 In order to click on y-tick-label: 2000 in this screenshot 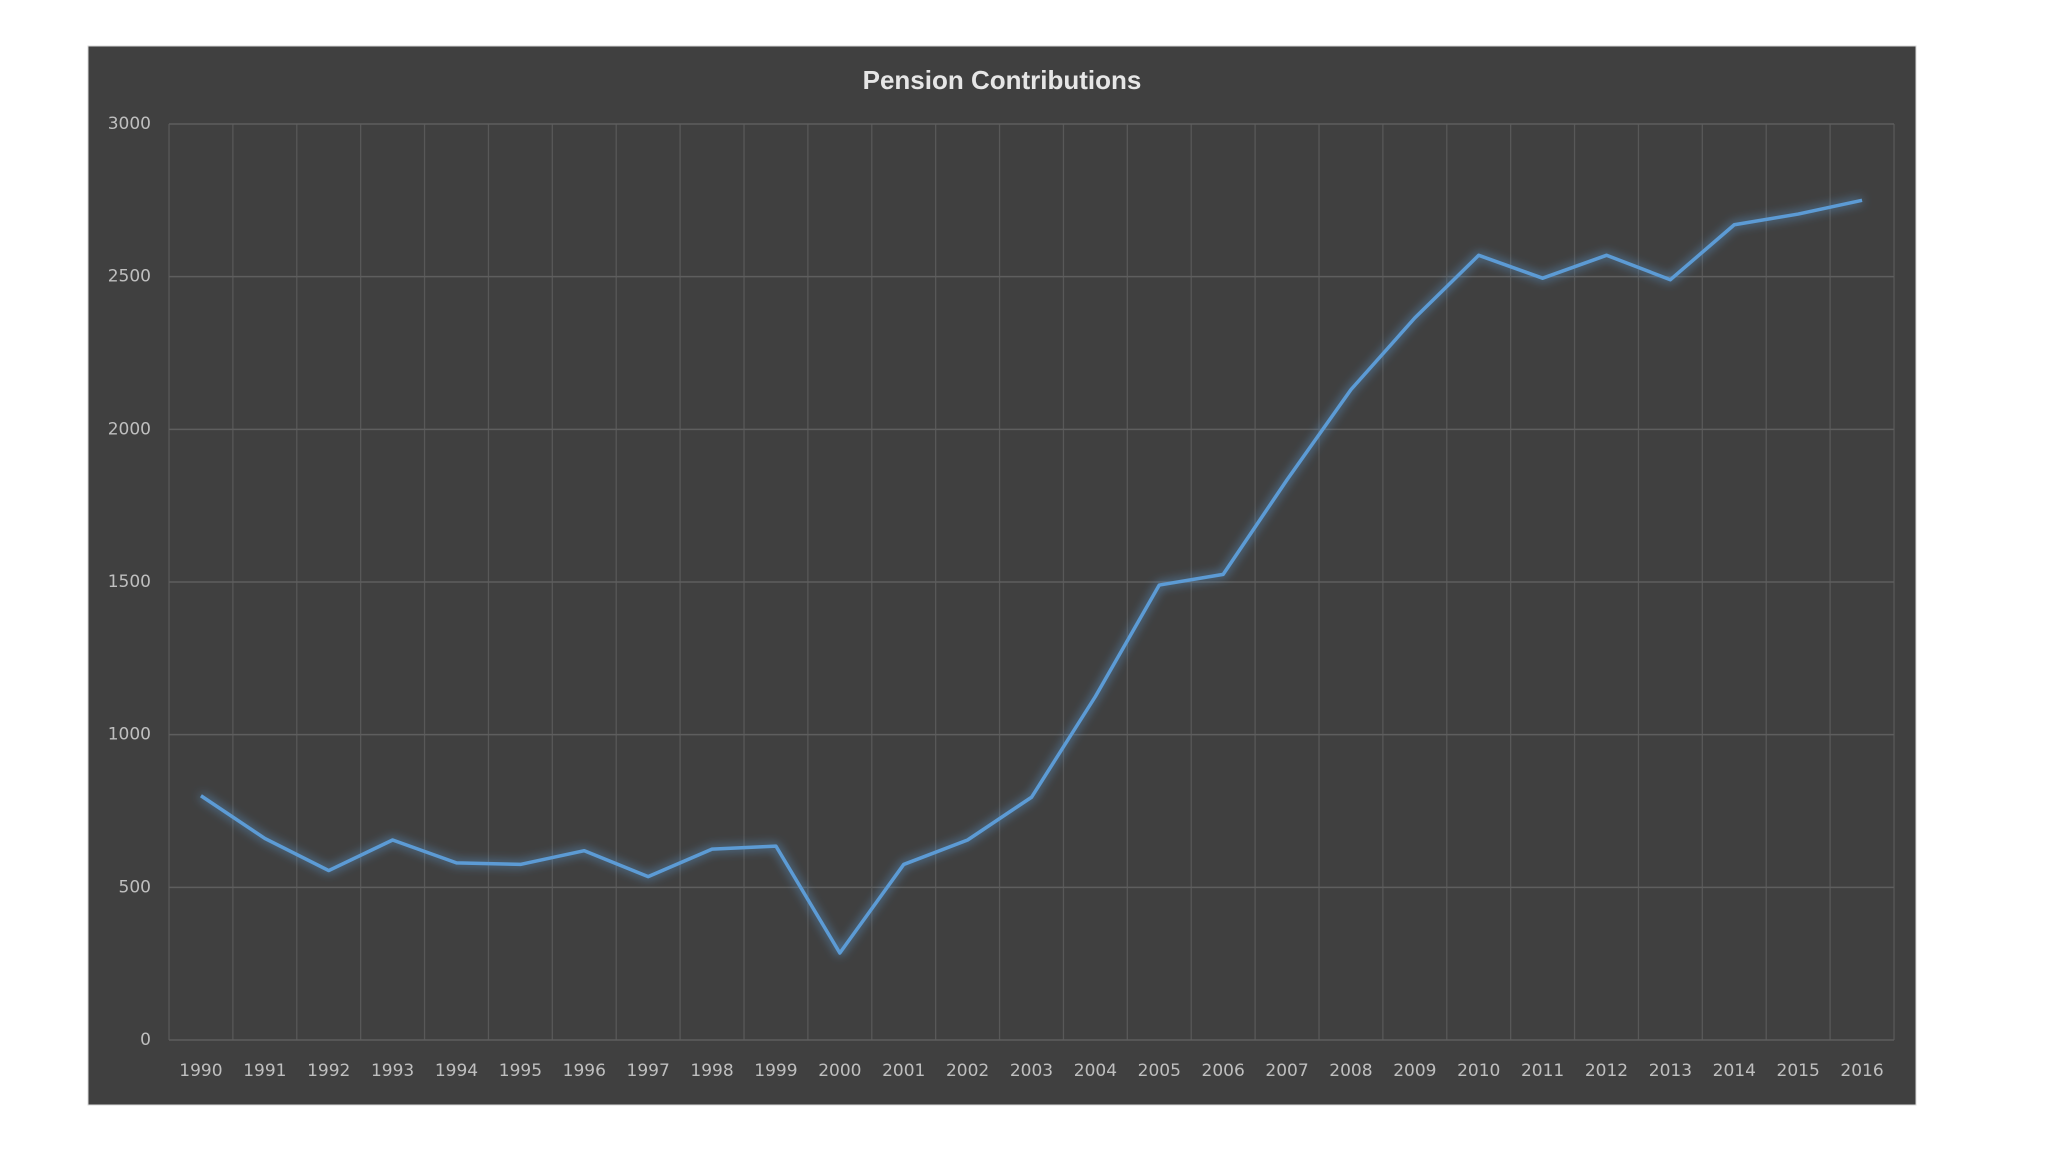, I will do `click(129, 429)`.